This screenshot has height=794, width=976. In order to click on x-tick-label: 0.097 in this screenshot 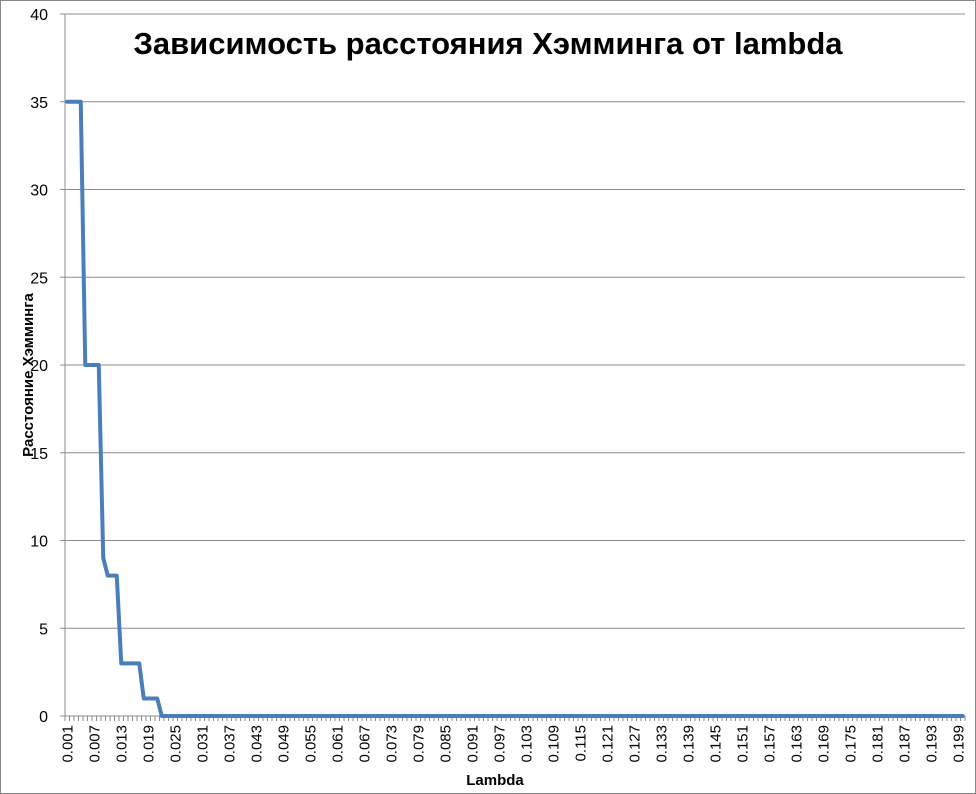, I will do `click(499, 744)`.